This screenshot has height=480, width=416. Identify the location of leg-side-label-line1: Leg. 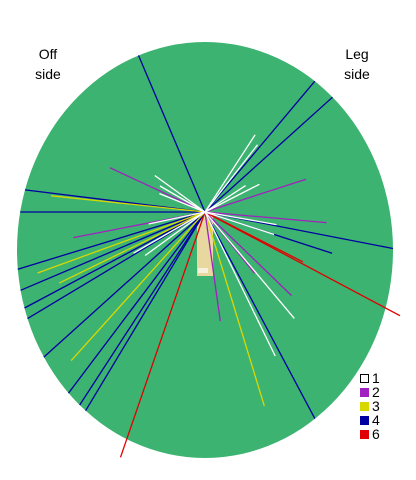
(357, 54).